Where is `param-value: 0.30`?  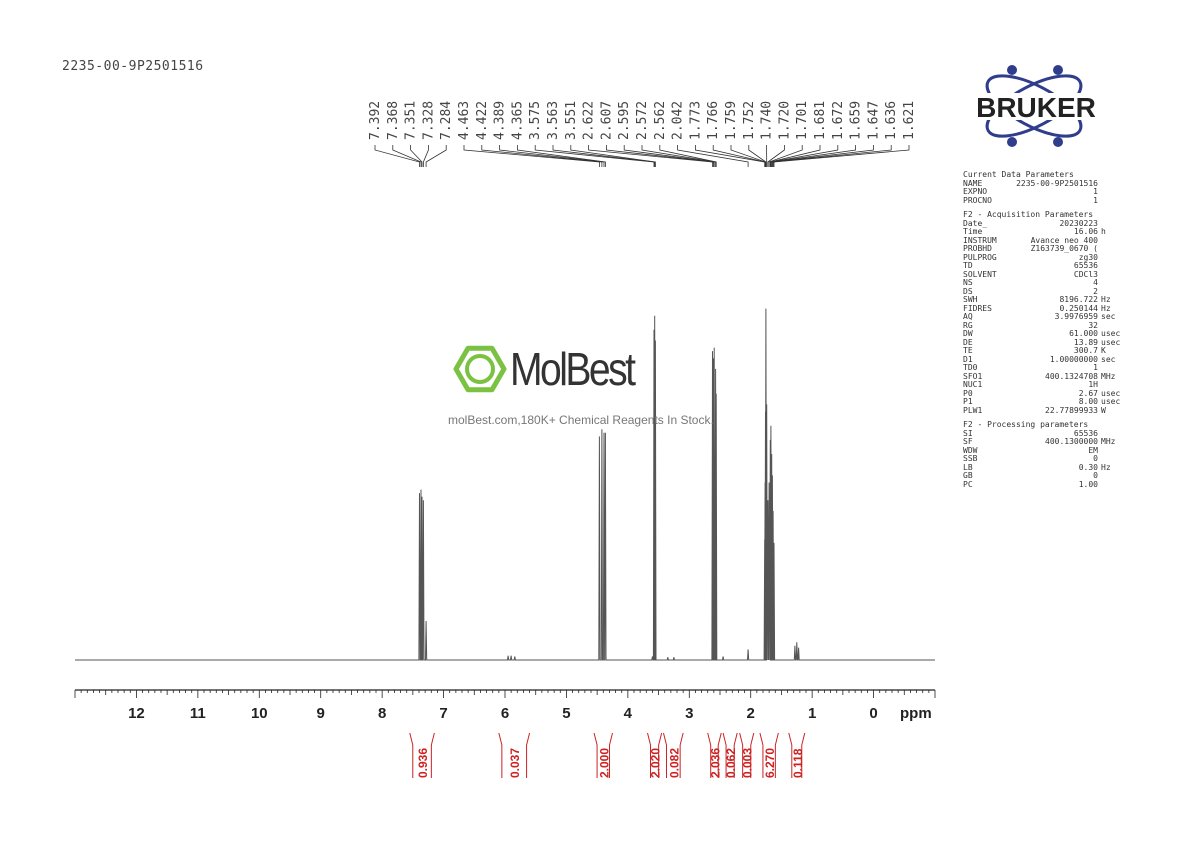
param-value: 0.30 is located at coordinates (1088, 467).